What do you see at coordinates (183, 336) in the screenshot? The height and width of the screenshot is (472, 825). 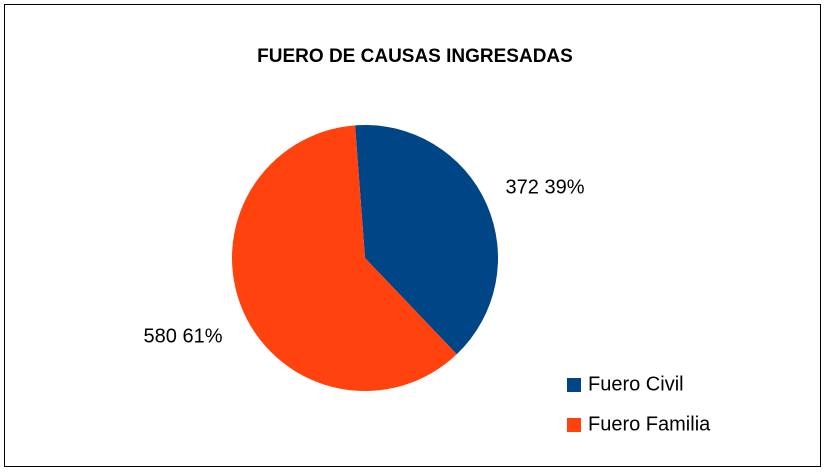 I see `data-label: 580 61%` at bounding box center [183, 336].